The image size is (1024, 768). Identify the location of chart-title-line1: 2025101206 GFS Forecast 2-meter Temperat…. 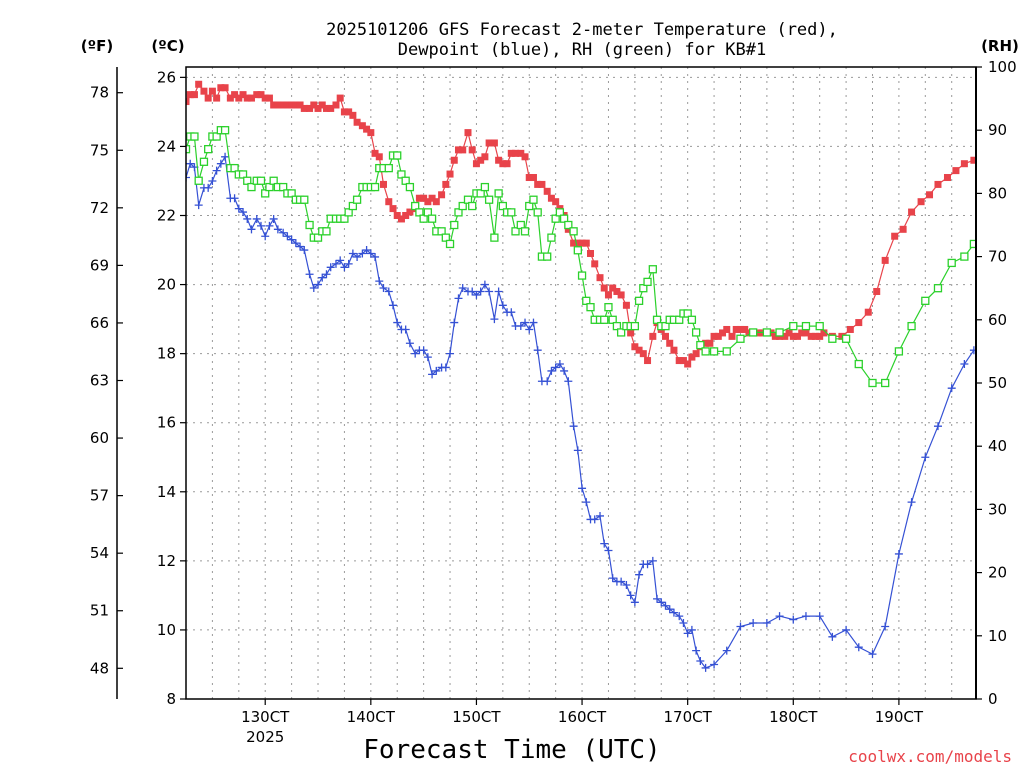
(582, 30).